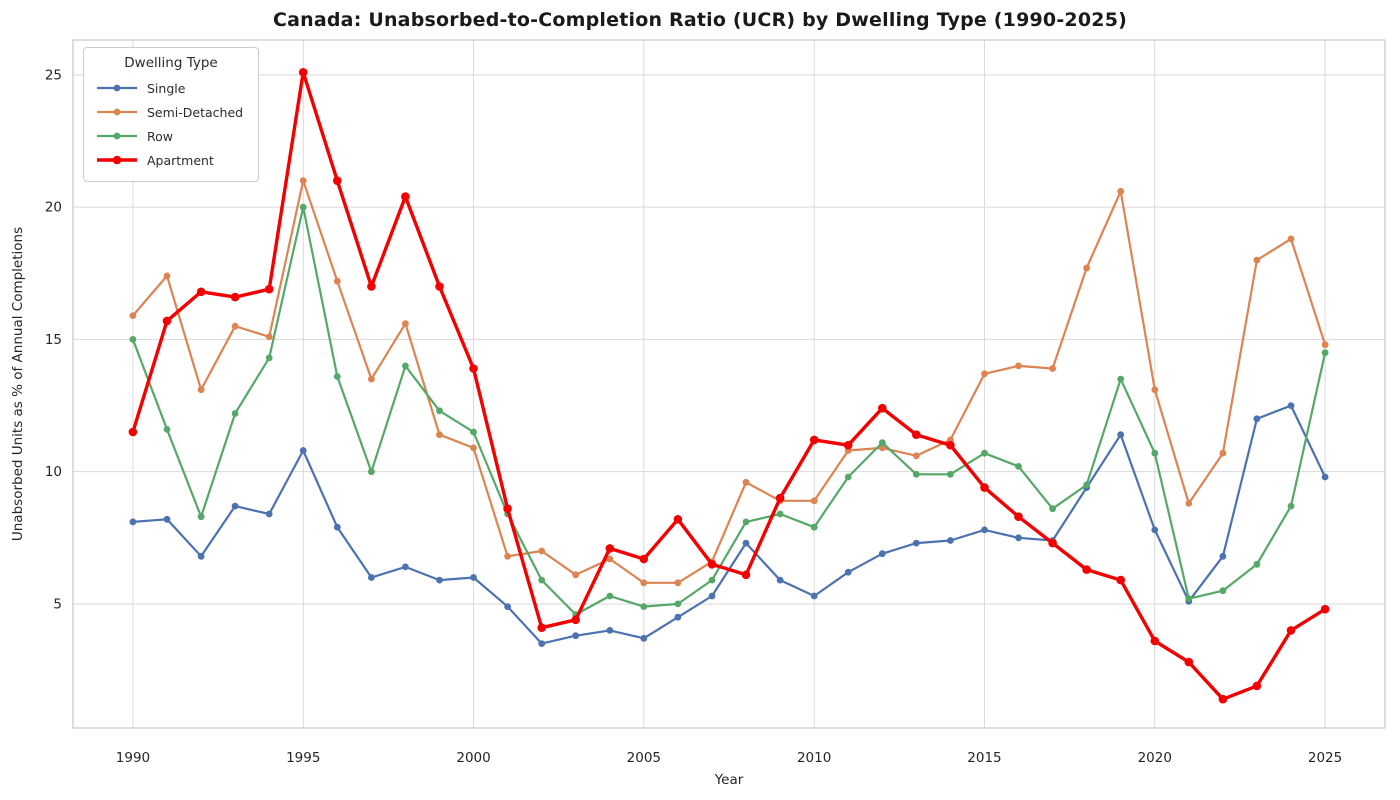 The height and width of the screenshot is (800, 1400). What do you see at coordinates (53, 208) in the screenshot?
I see `y-tick-label: 20` at bounding box center [53, 208].